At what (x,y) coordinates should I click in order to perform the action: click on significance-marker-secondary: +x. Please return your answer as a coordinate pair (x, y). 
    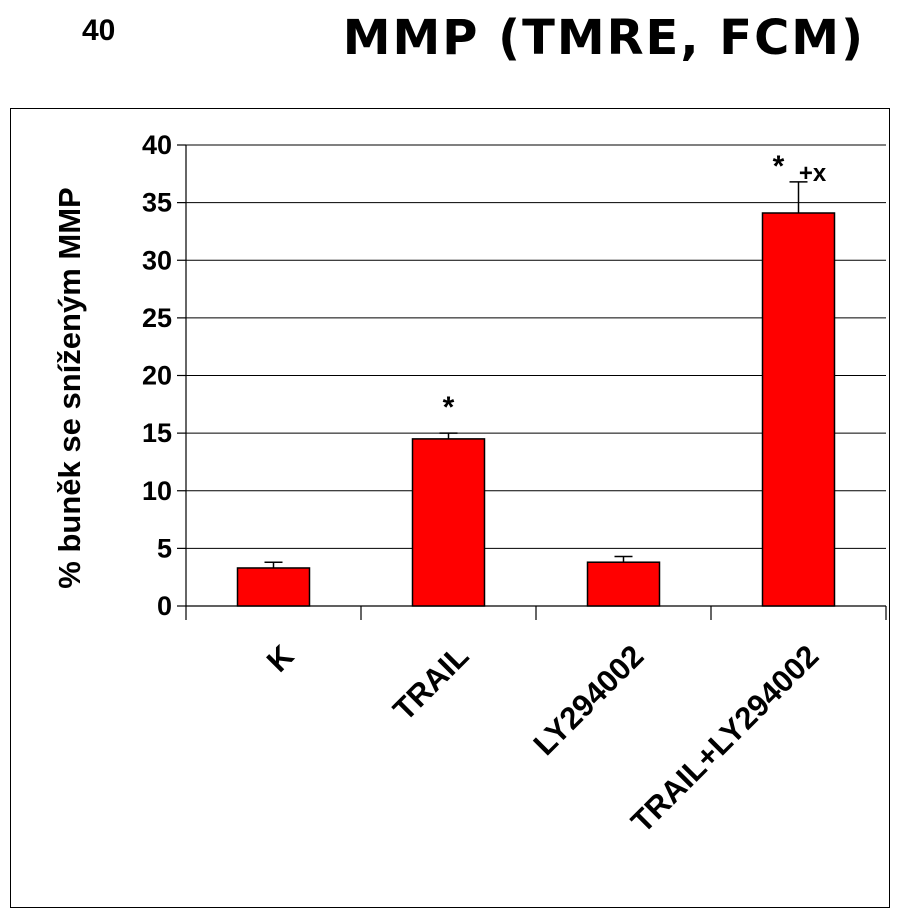
    Looking at the image, I should click on (813, 173).